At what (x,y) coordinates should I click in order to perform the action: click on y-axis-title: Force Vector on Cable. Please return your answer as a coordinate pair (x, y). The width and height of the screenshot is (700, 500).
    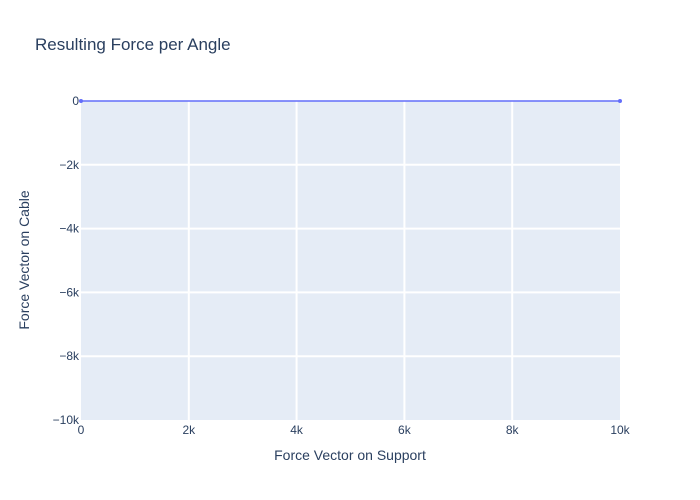
    Looking at the image, I should click on (24, 260).